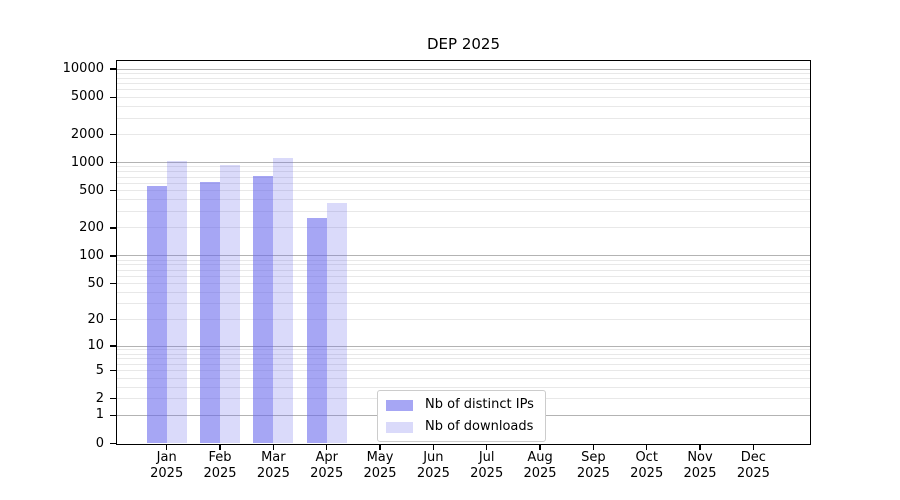 The width and height of the screenshot is (900, 500). What do you see at coordinates (479, 426) in the screenshot?
I see `legend-label-downloads: Nb of downloads` at bounding box center [479, 426].